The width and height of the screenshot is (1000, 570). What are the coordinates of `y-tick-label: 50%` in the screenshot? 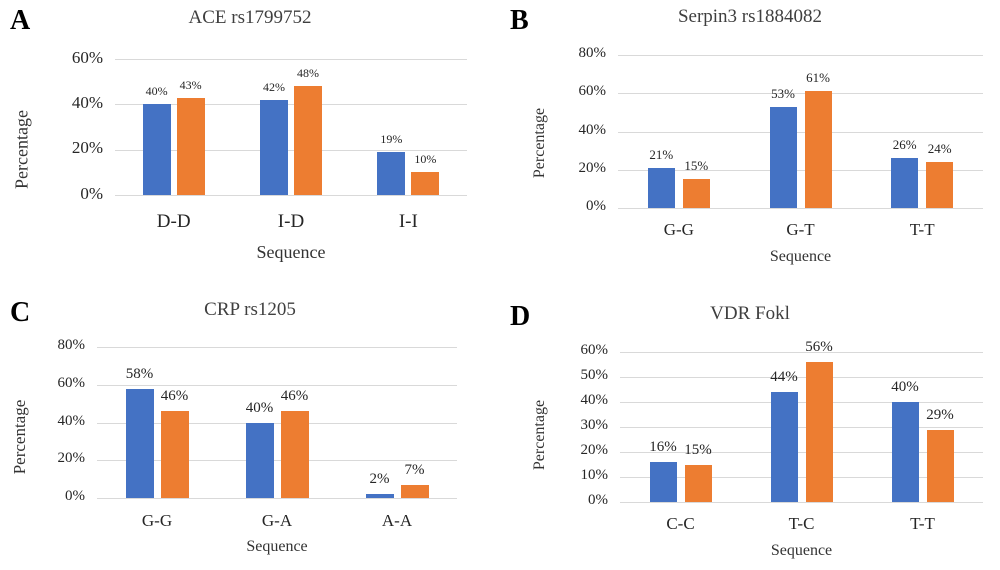 It's located at (594, 375).